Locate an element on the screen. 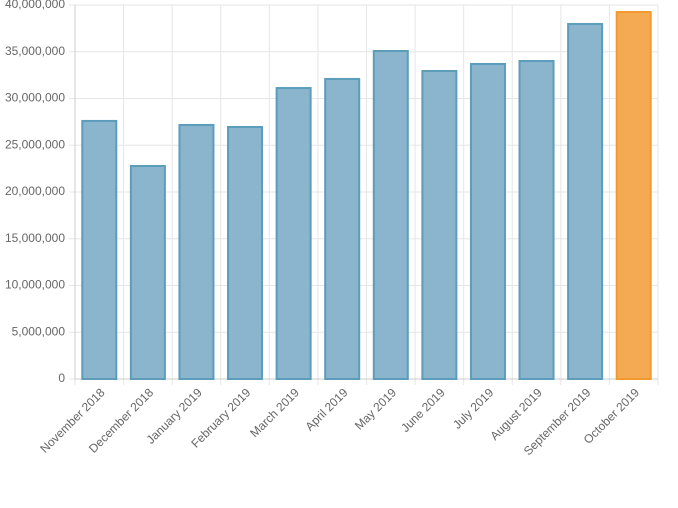 The image size is (678, 508). x-tick-label: April 2019 is located at coordinates (326, 409).